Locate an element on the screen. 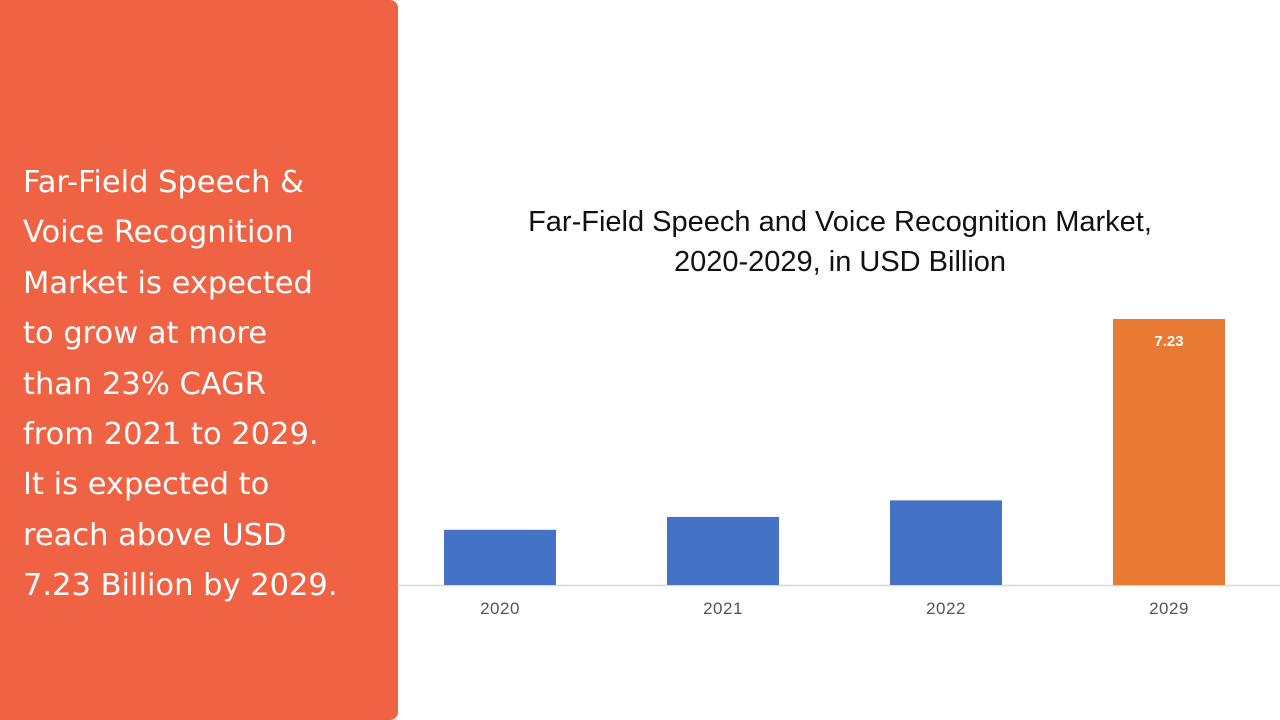  summary-line: than 23% CAGR is located at coordinates (144, 384).